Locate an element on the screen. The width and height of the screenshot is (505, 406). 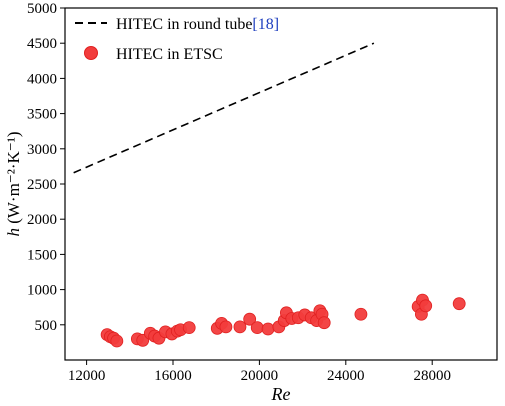
y-tick-label: 2000 is located at coordinates (42, 220).